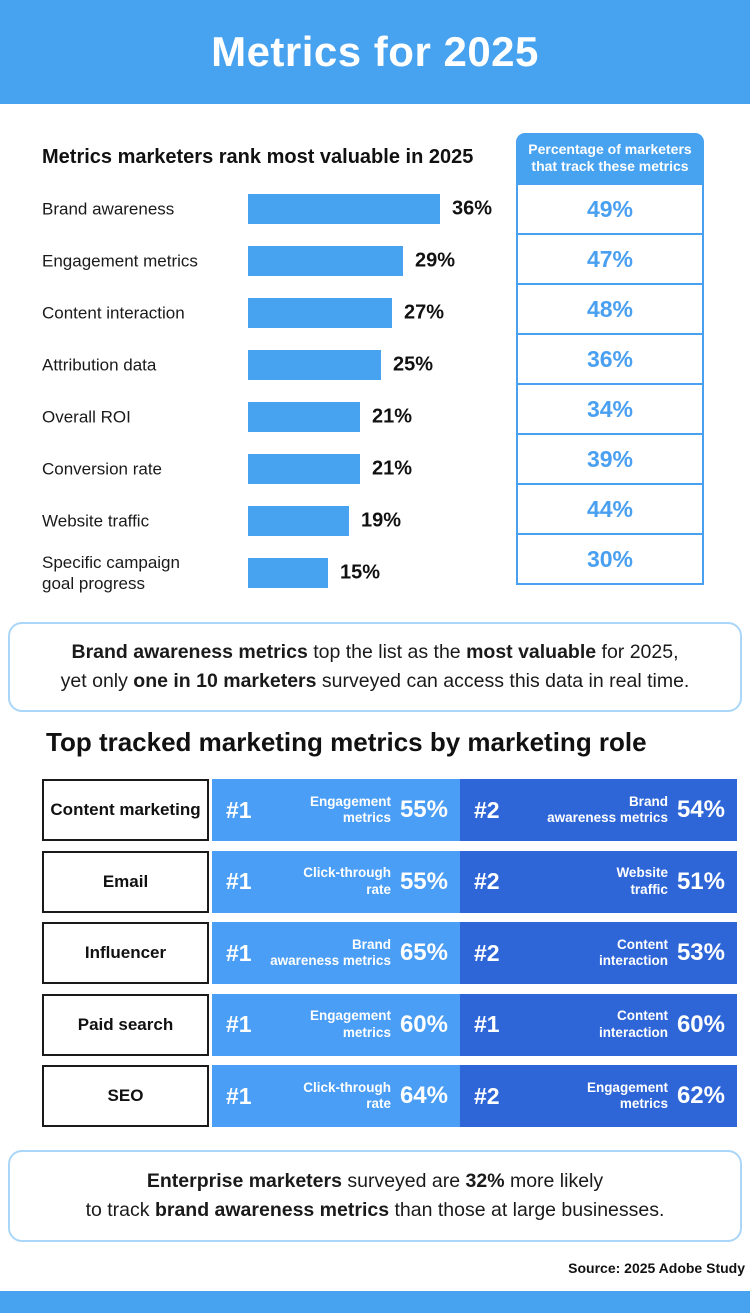 This screenshot has width=750, height=1313. I want to click on chart-label: Specific campaign goal progress, so click(111, 572).